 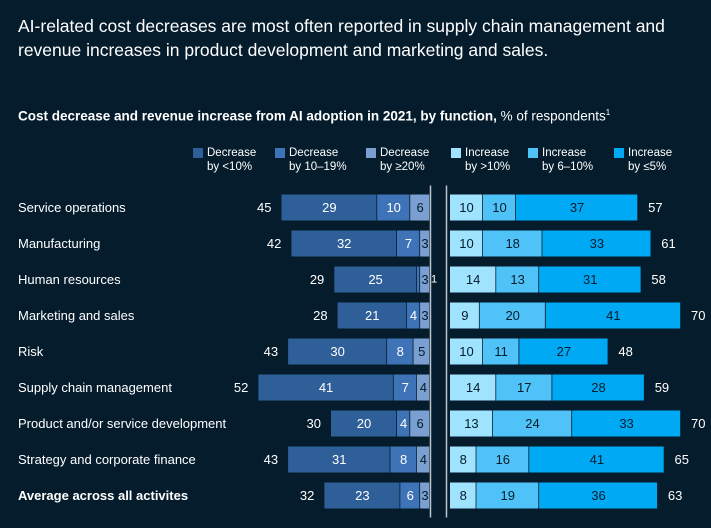 I want to click on bar-value-label: 16, so click(x=503, y=459).